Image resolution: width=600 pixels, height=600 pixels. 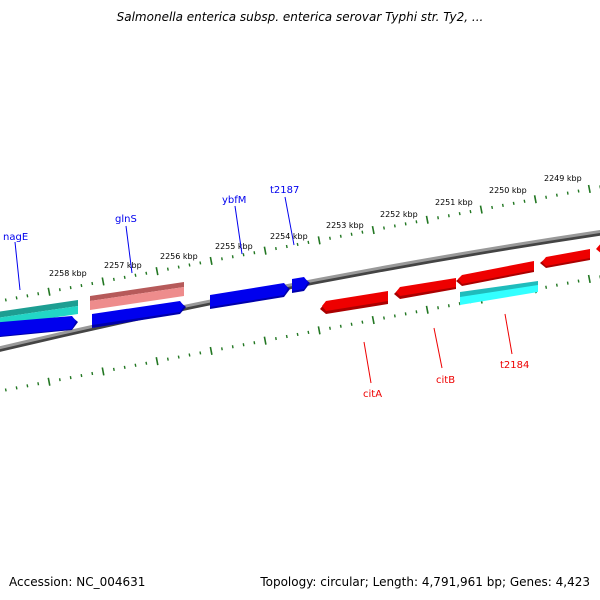 I want to click on gene-label-glnS: glnS, so click(x=126, y=219).